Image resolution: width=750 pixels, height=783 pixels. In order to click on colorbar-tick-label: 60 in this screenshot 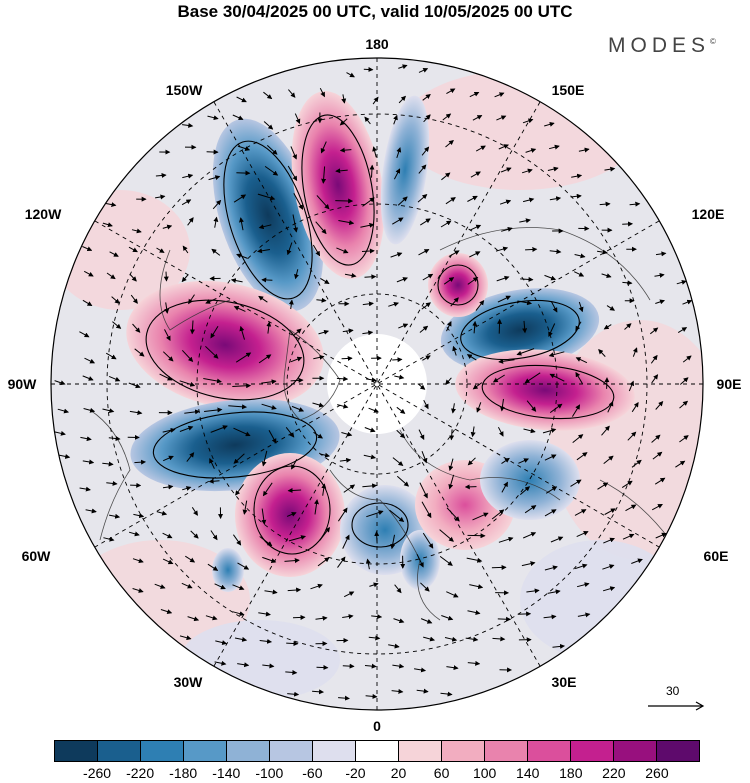, I will do `click(441, 773)`.